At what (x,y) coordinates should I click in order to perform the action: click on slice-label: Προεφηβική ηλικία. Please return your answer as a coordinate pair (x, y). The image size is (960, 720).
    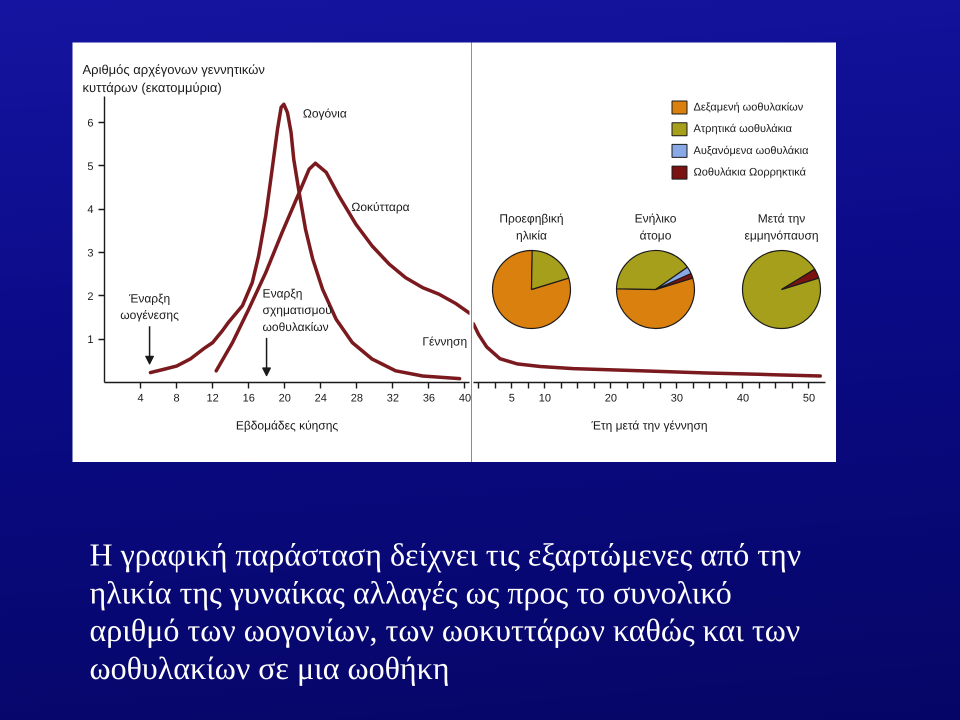
    Looking at the image, I should click on (531, 227).